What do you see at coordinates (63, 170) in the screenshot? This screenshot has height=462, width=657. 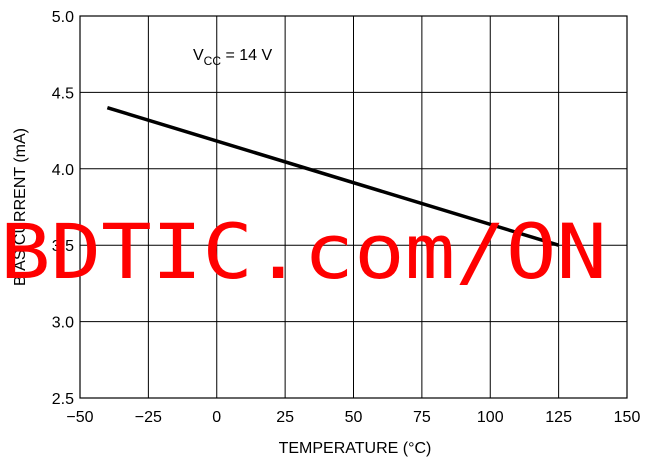 I see `y-tick-label: 4.0` at bounding box center [63, 170].